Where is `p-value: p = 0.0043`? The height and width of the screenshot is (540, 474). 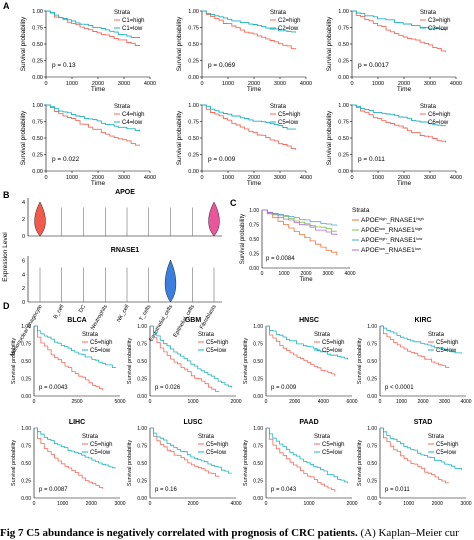 p-value: p = 0.0043 is located at coordinates (53, 388).